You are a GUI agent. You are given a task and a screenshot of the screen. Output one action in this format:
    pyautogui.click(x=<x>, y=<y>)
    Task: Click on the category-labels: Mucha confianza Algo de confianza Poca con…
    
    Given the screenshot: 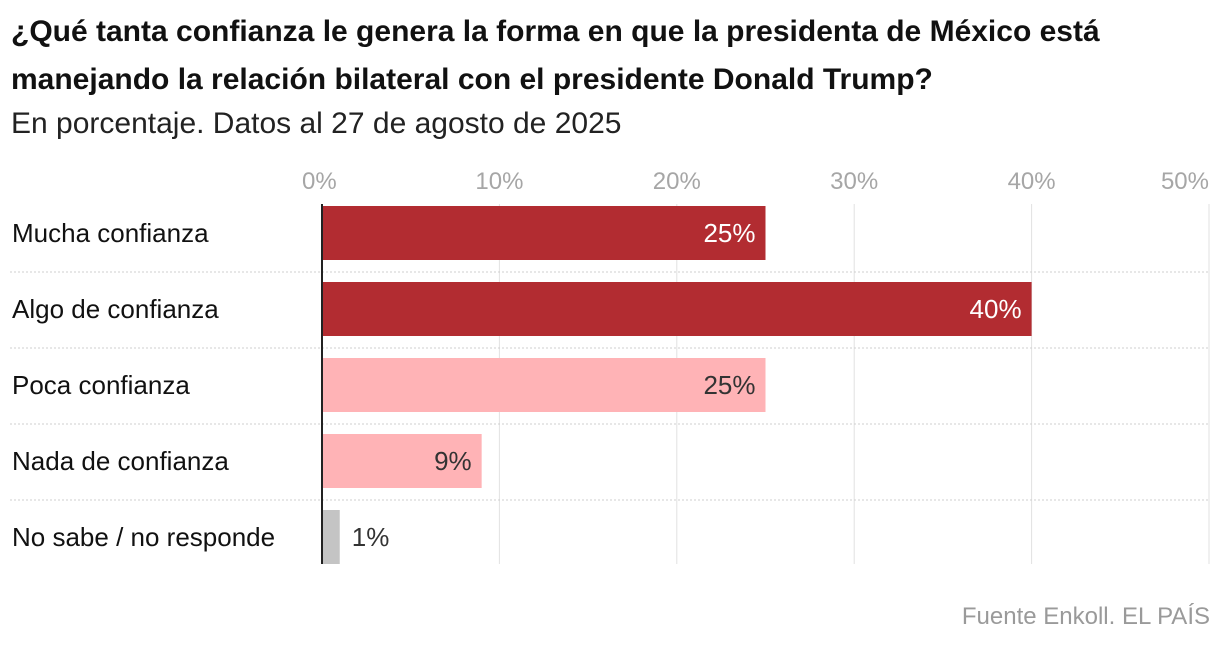 What is the action you would take?
    pyautogui.click(x=143, y=385)
    